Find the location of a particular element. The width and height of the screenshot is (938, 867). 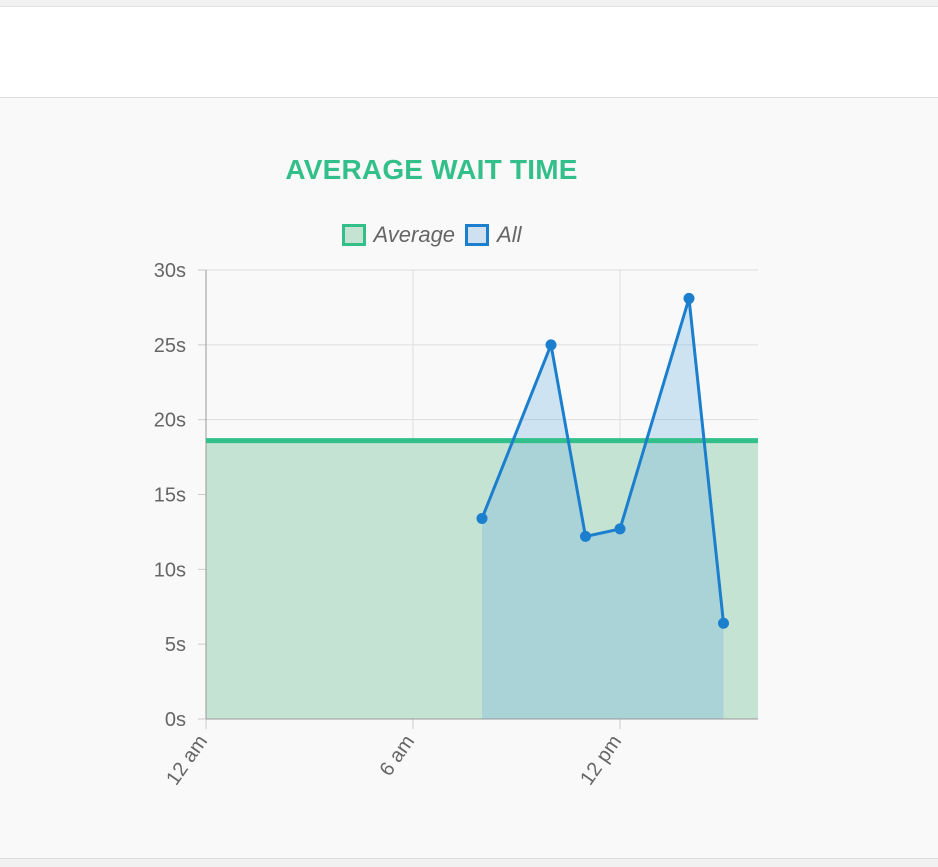

x-tick-label-2: 12 pm is located at coordinates (601, 760).